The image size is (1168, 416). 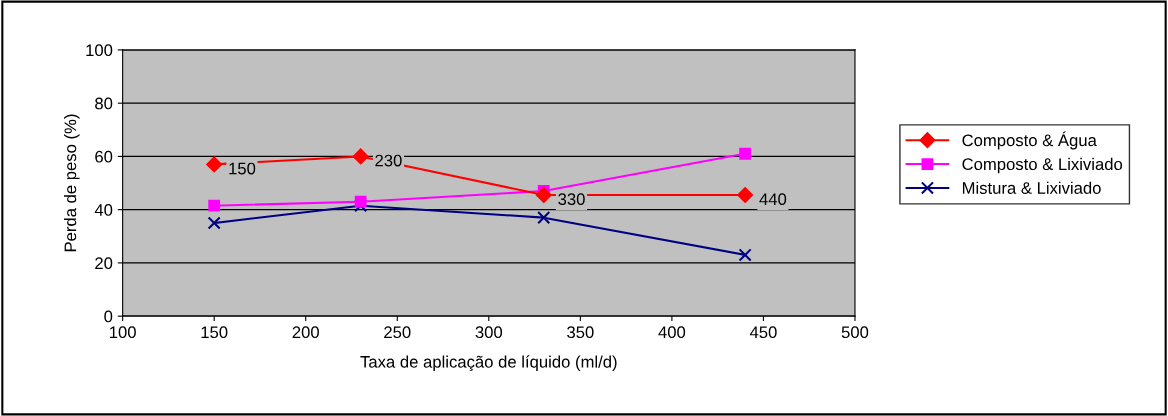 I want to click on annotation: 230, so click(x=388, y=160).